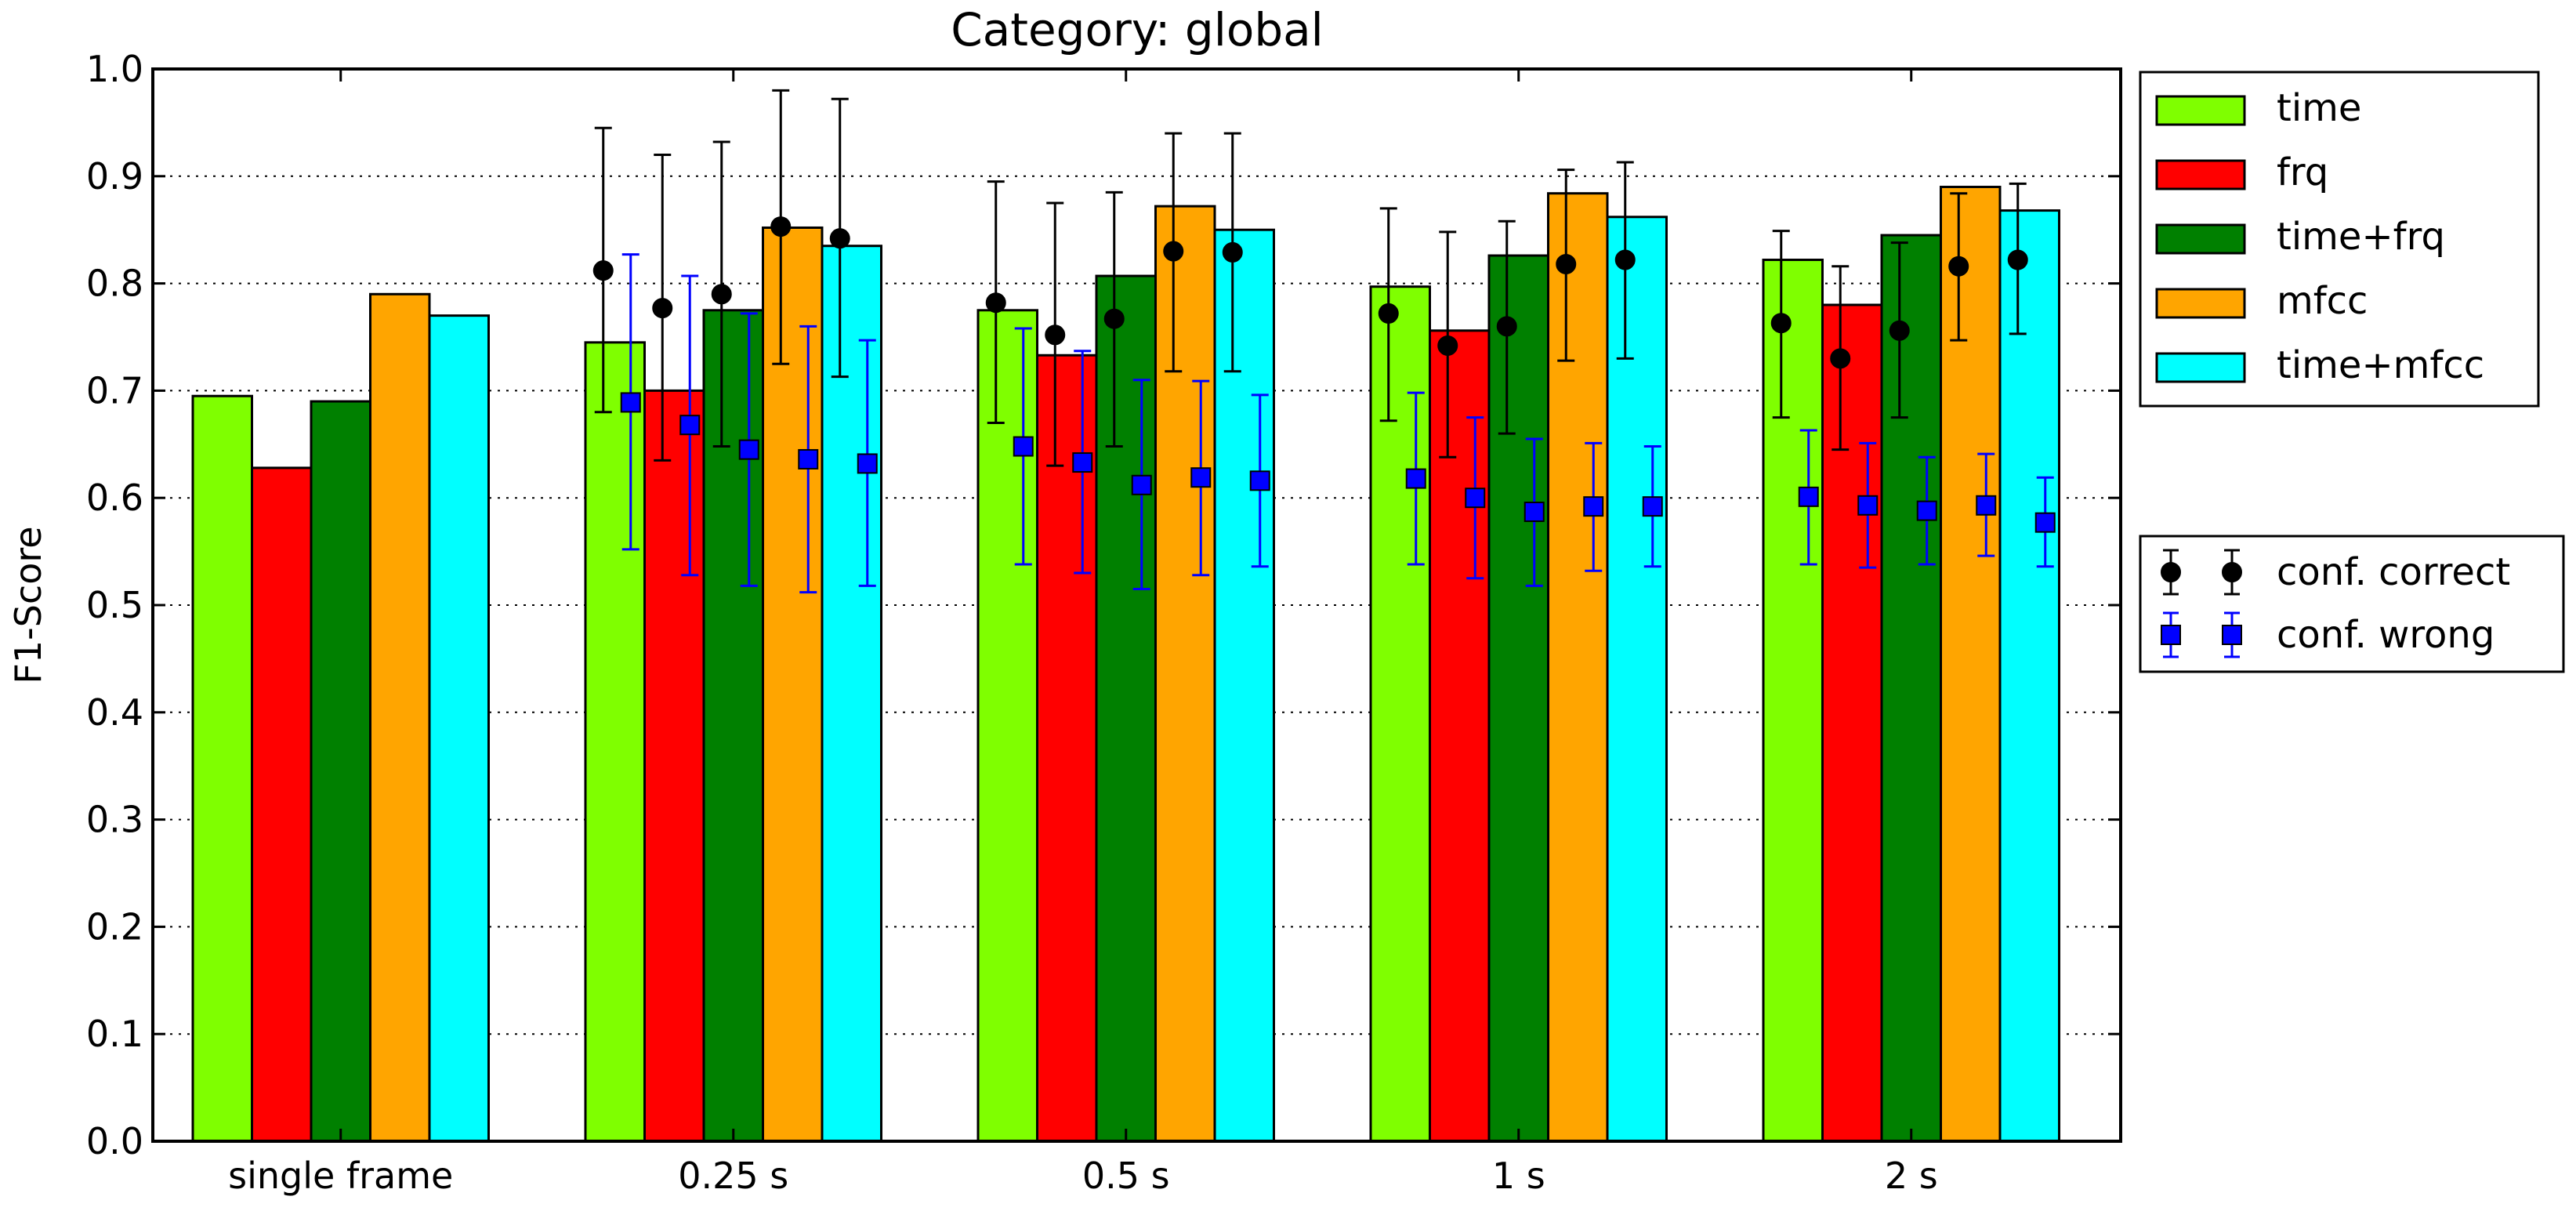  What do you see at coordinates (2029, 676) in the screenshot?
I see `bar-time-plus-mfcc-2-s` at bounding box center [2029, 676].